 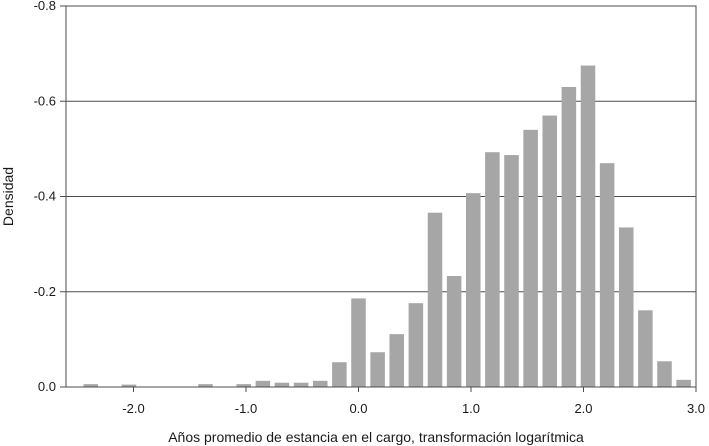 I want to click on y-tick-label: 0.0, so click(x=47, y=386).